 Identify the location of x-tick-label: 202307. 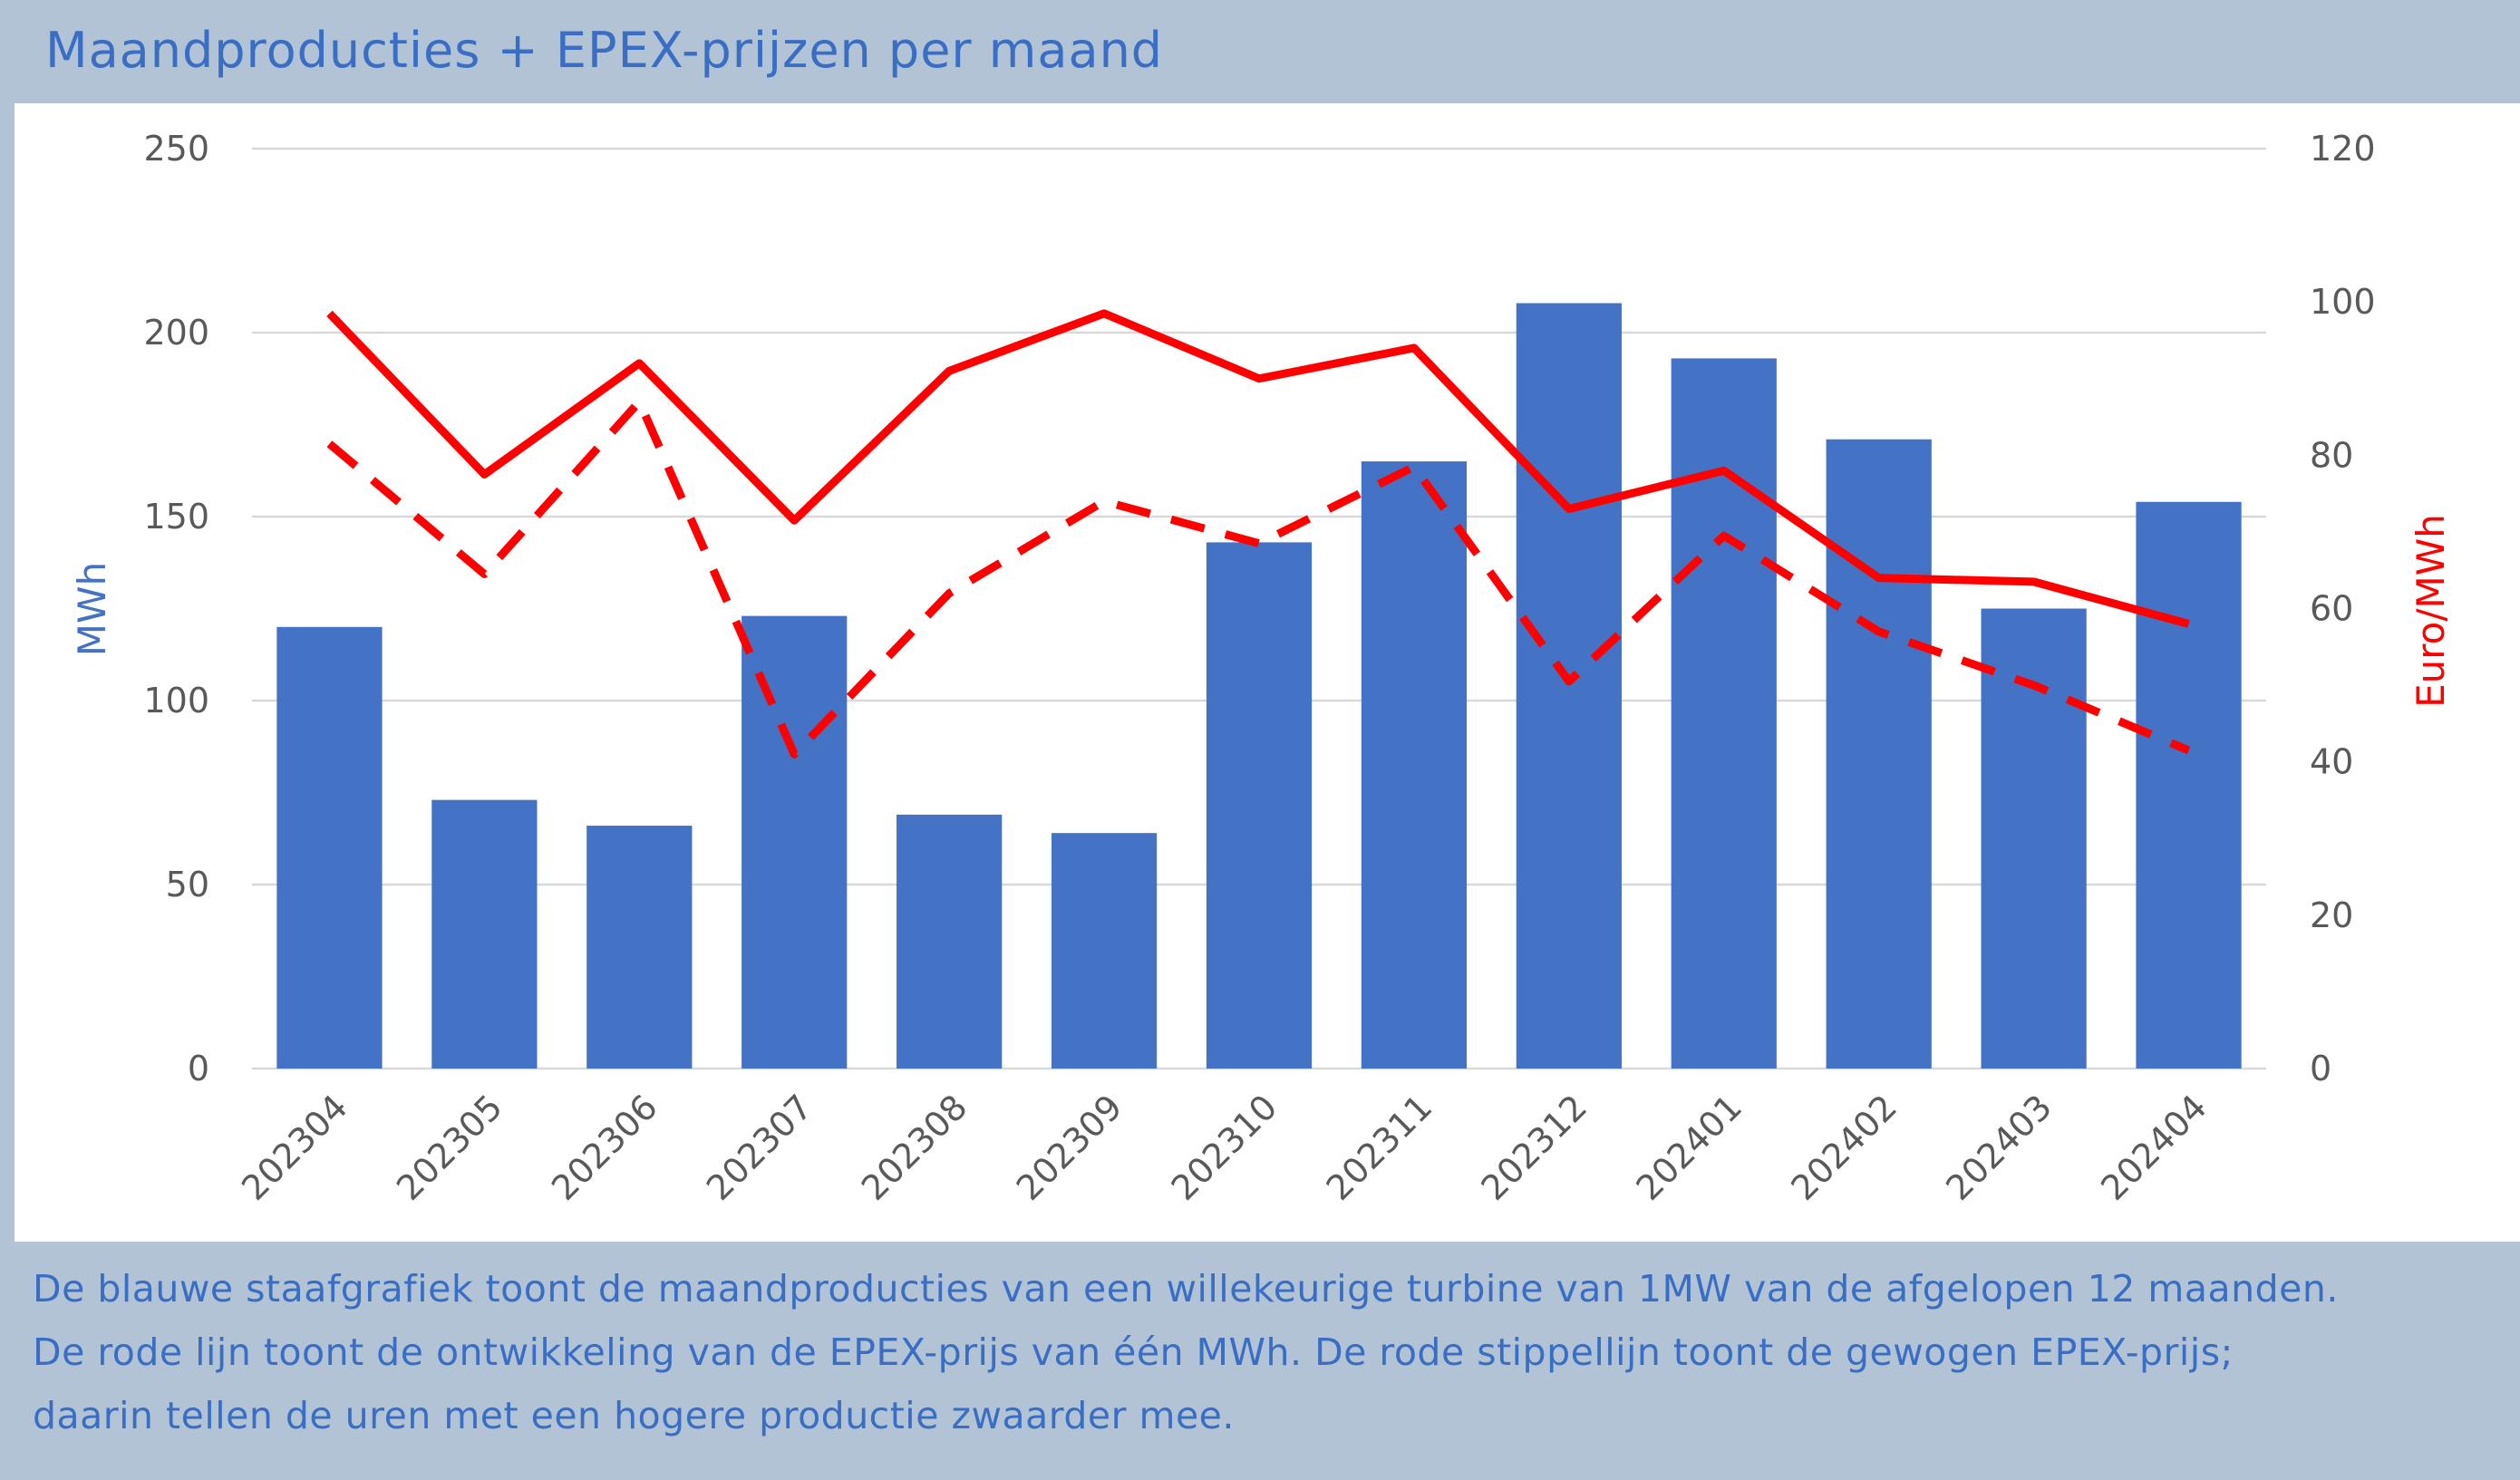
(760, 1147).